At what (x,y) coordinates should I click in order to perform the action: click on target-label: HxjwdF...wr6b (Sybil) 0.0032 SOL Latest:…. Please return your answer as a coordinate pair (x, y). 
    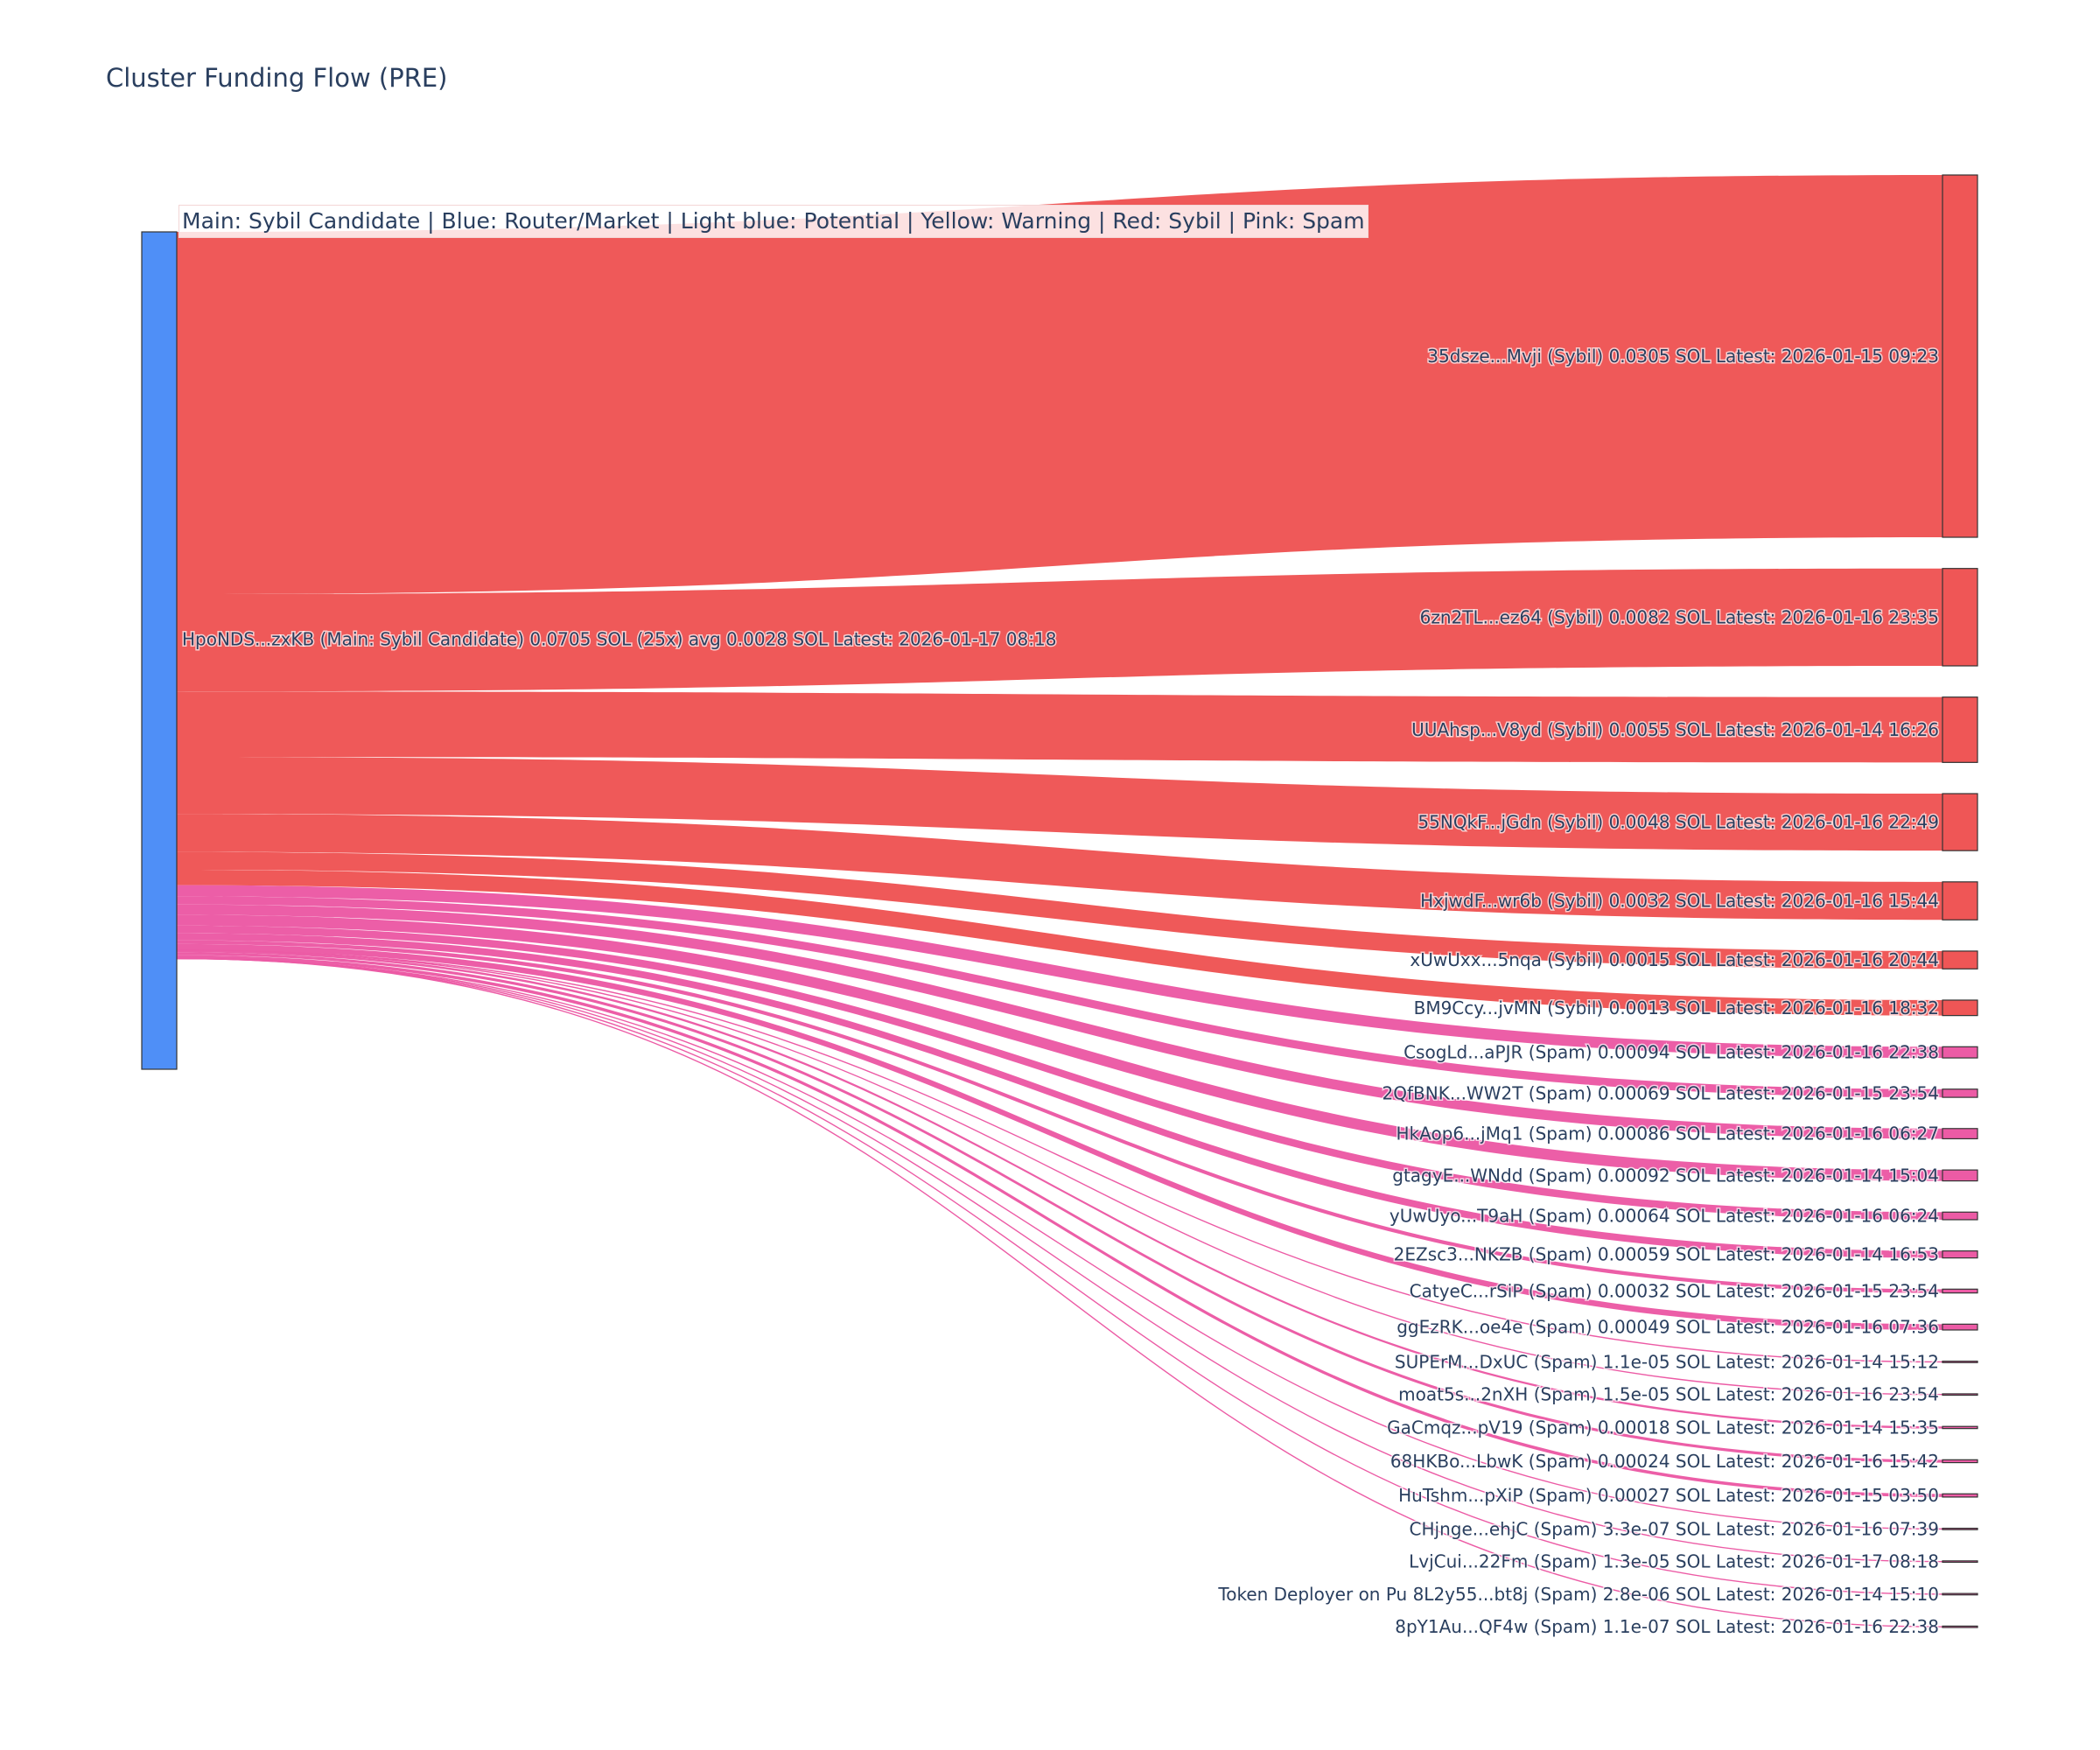
    Looking at the image, I should click on (1679, 901).